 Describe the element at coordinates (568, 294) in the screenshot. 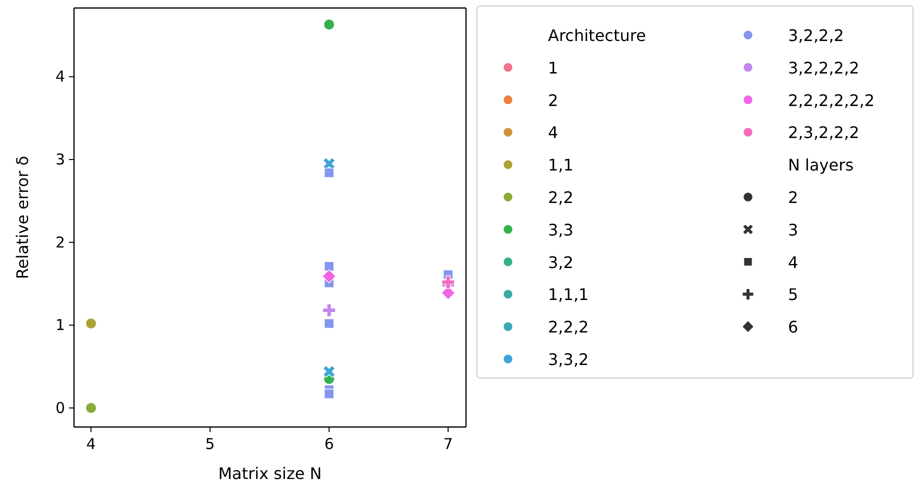

I see `legend-label: 1,1,1` at that location.